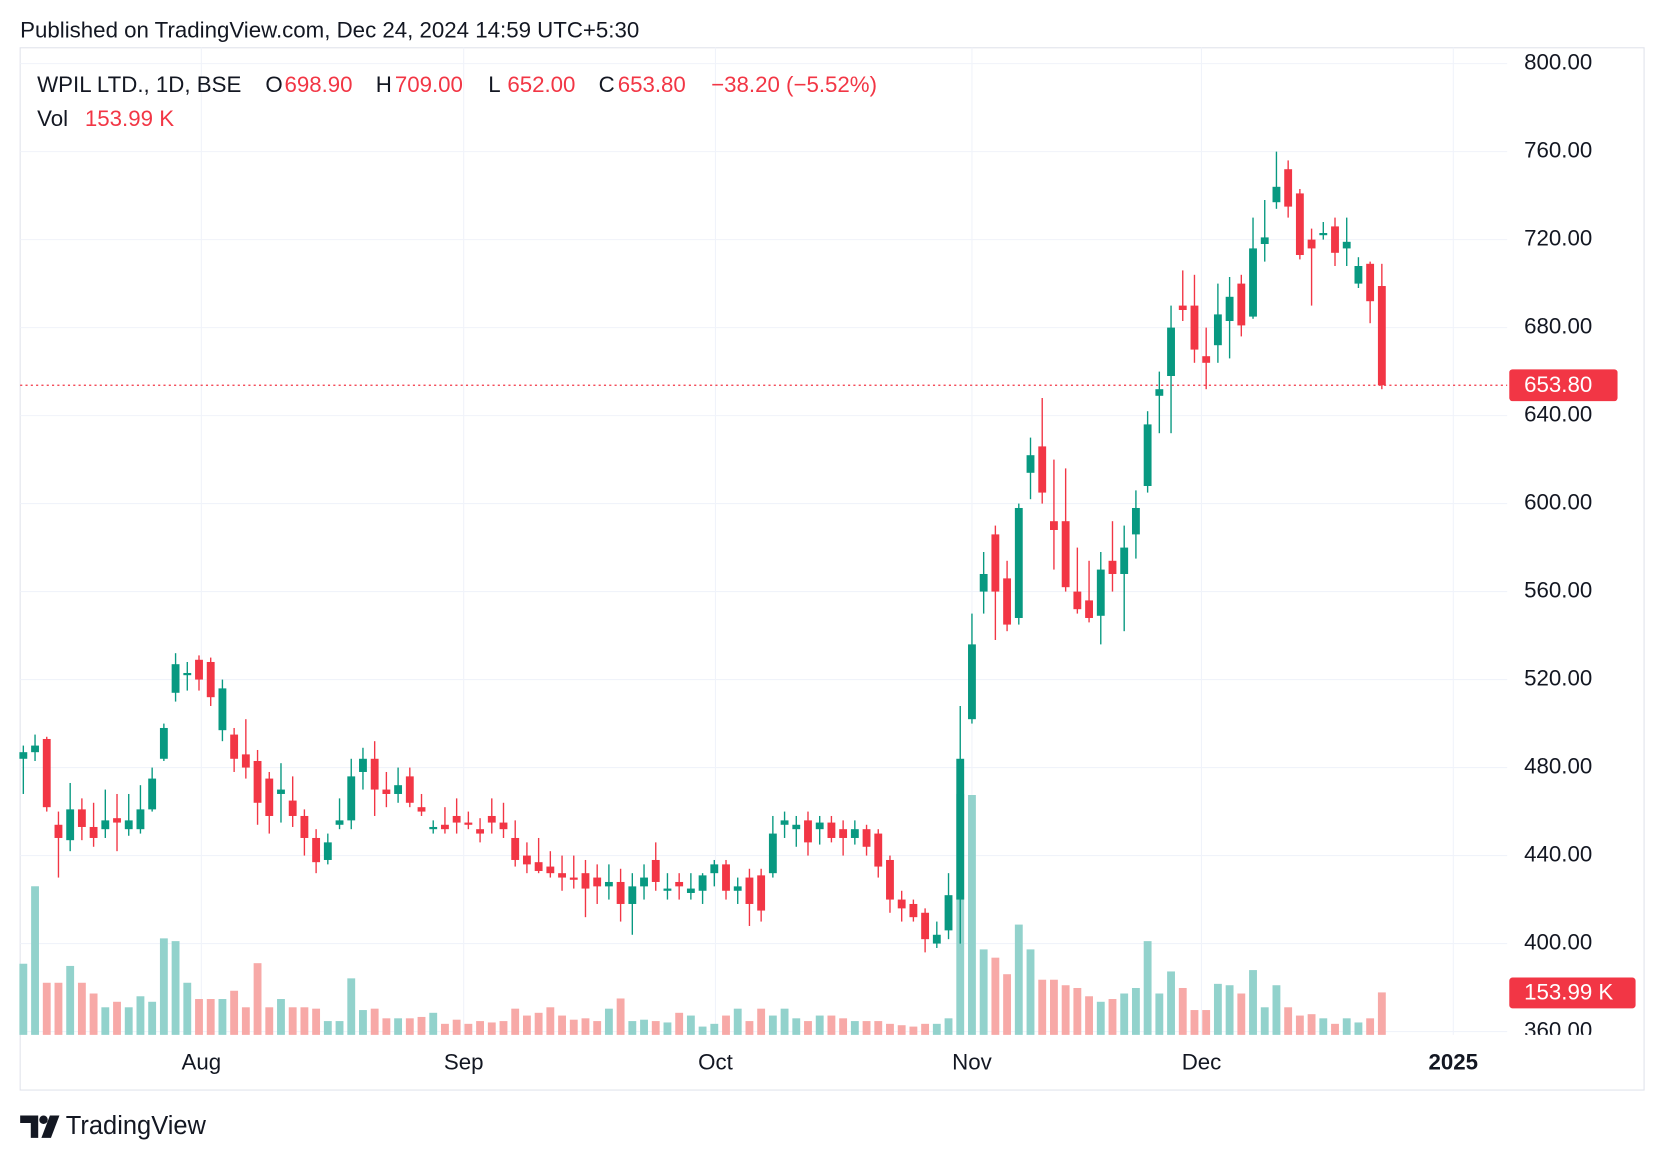 This screenshot has width=1660, height=1158. I want to click on y-tick-label: 560.00, so click(1558, 589).